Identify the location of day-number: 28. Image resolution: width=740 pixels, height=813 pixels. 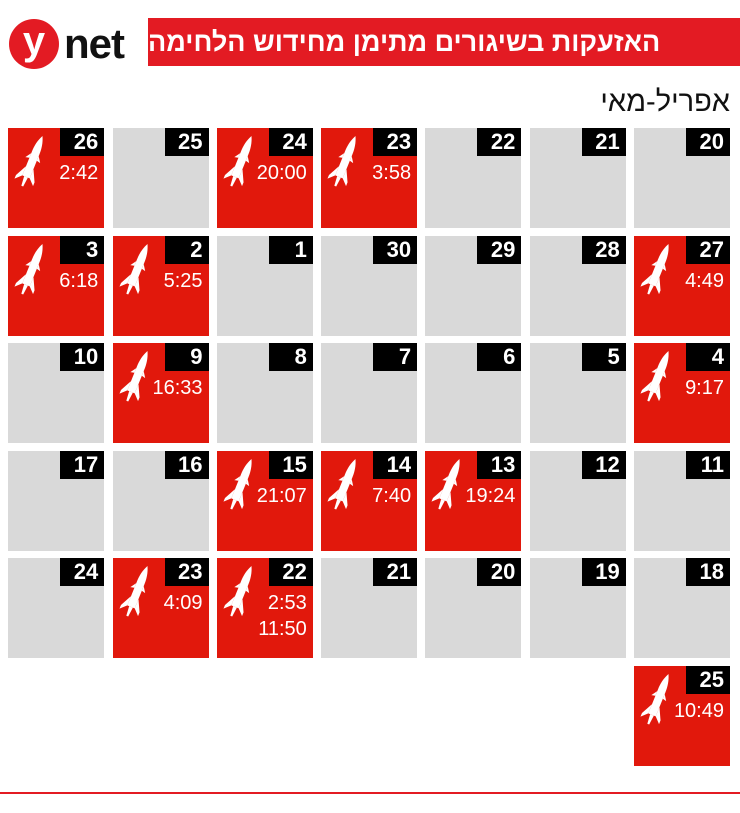
(603, 249).